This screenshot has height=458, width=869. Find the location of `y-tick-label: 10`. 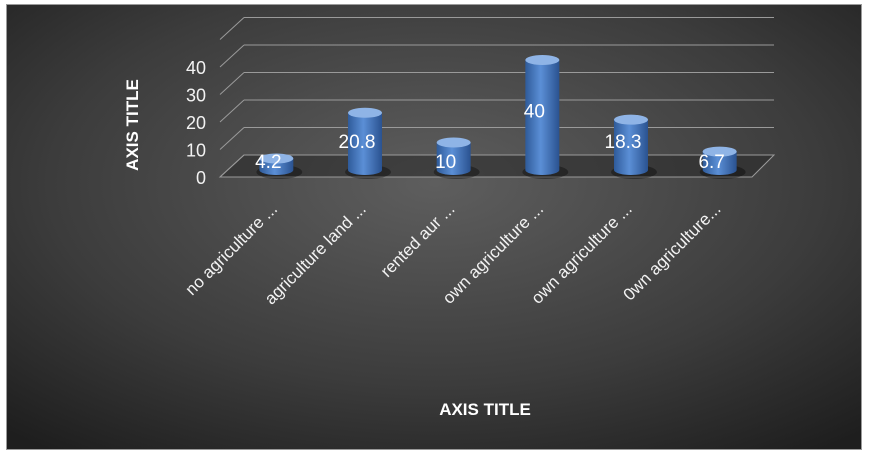

y-tick-label: 10 is located at coordinates (196, 151).